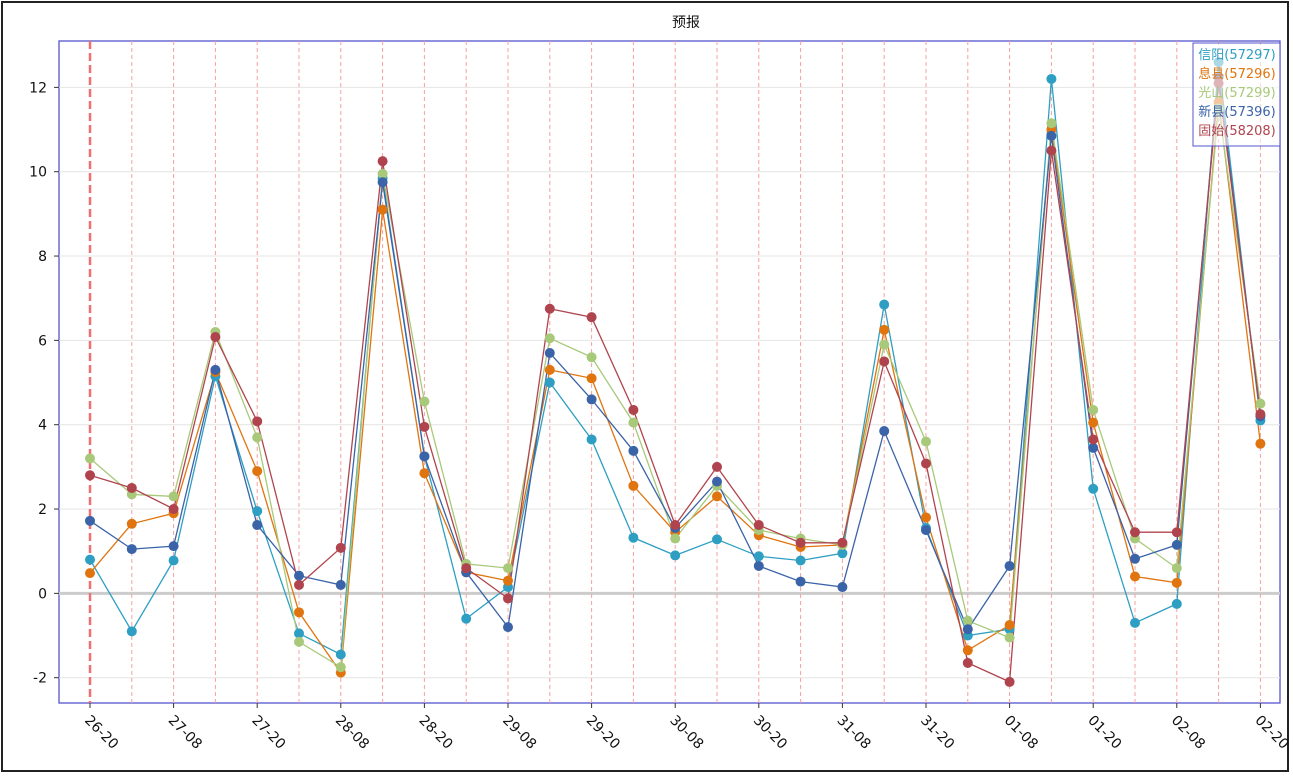 The width and height of the screenshot is (1293, 776). What do you see at coordinates (352, 733) in the screenshot?
I see `x-tick-label: 28-08` at bounding box center [352, 733].